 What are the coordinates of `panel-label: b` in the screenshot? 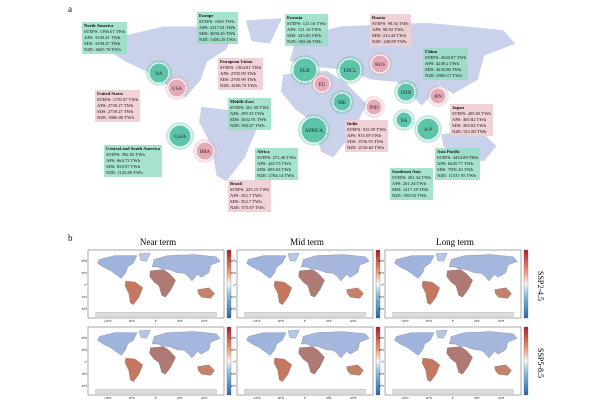 It's located at (70, 238).